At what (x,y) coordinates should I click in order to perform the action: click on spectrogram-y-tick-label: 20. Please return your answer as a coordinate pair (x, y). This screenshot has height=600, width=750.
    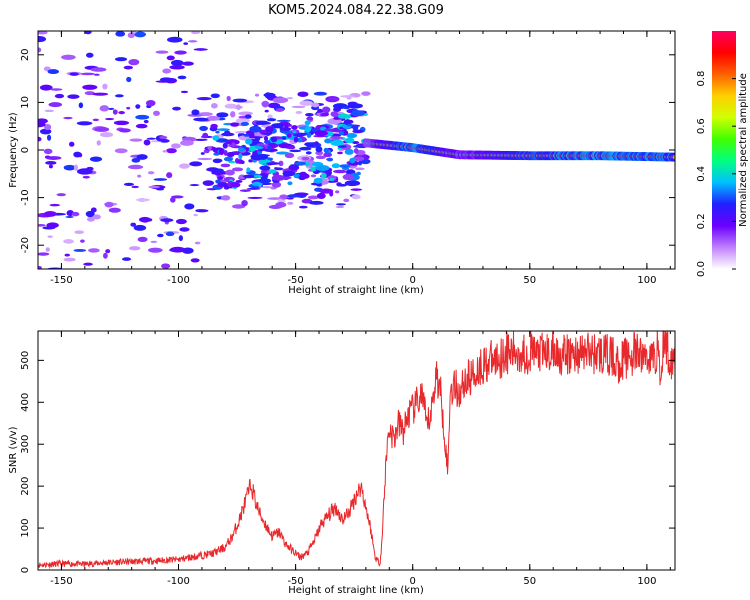
    Looking at the image, I should click on (25, 54).